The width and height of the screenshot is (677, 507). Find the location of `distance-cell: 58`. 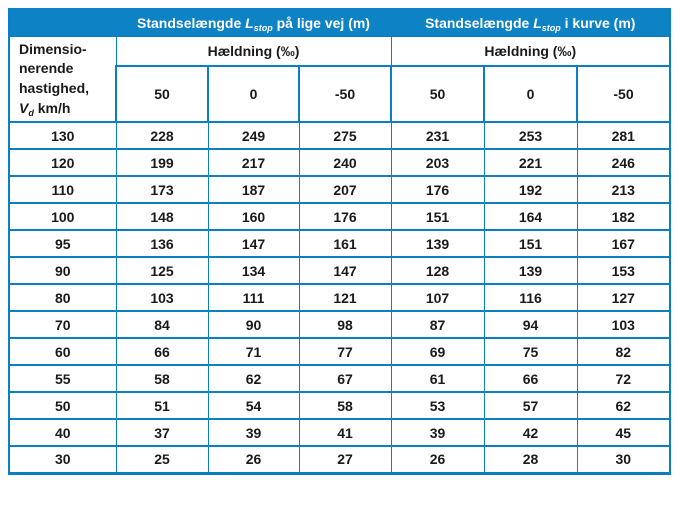

distance-cell: 58 is located at coordinates (345, 405).